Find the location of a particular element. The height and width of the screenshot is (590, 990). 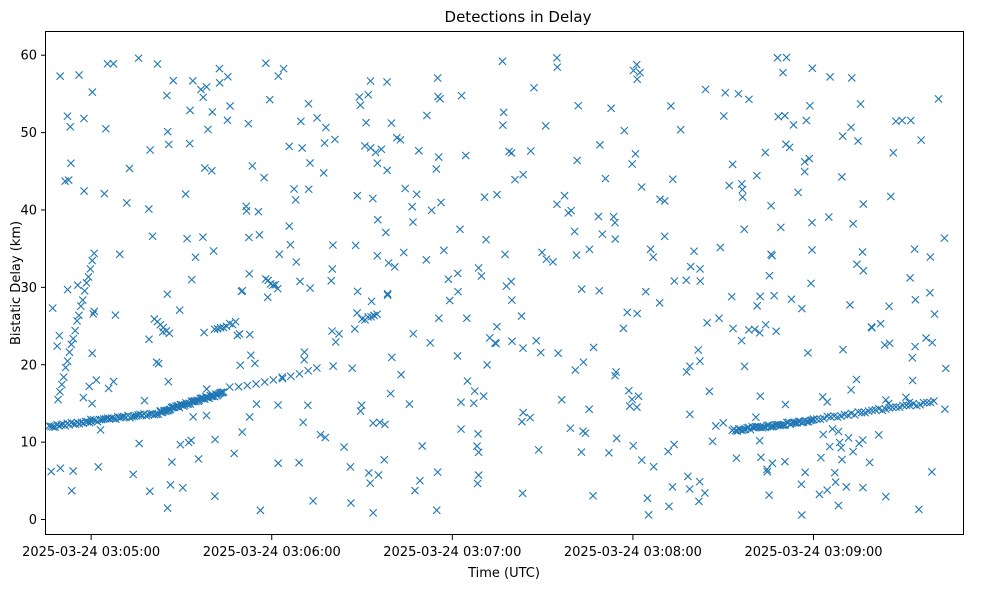

x-tick-label: 2025-03-24 03:05:00 is located at coordinates (91, 552).